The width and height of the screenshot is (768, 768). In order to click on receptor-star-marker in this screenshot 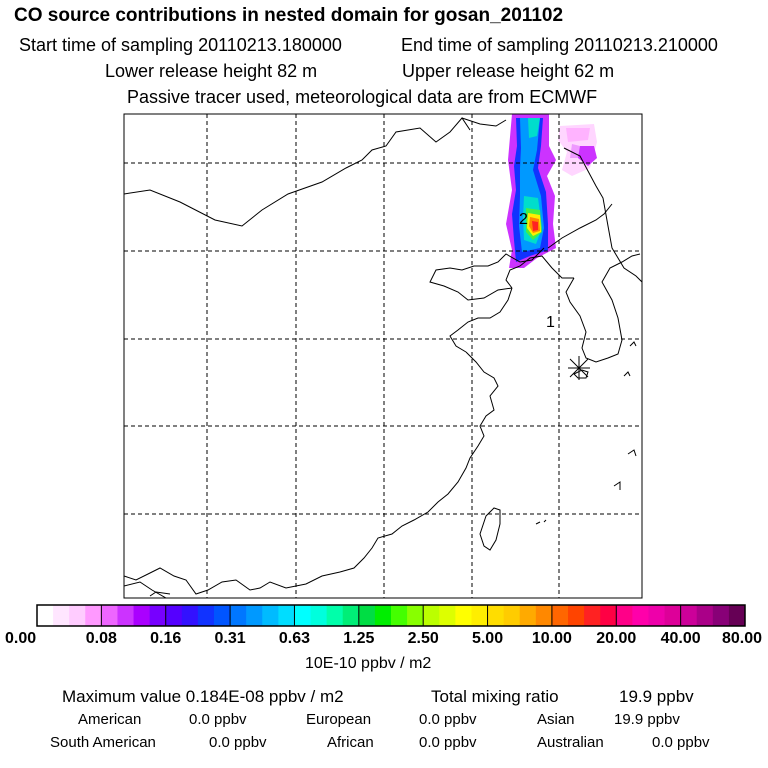, I will do `click(579, 368)`.